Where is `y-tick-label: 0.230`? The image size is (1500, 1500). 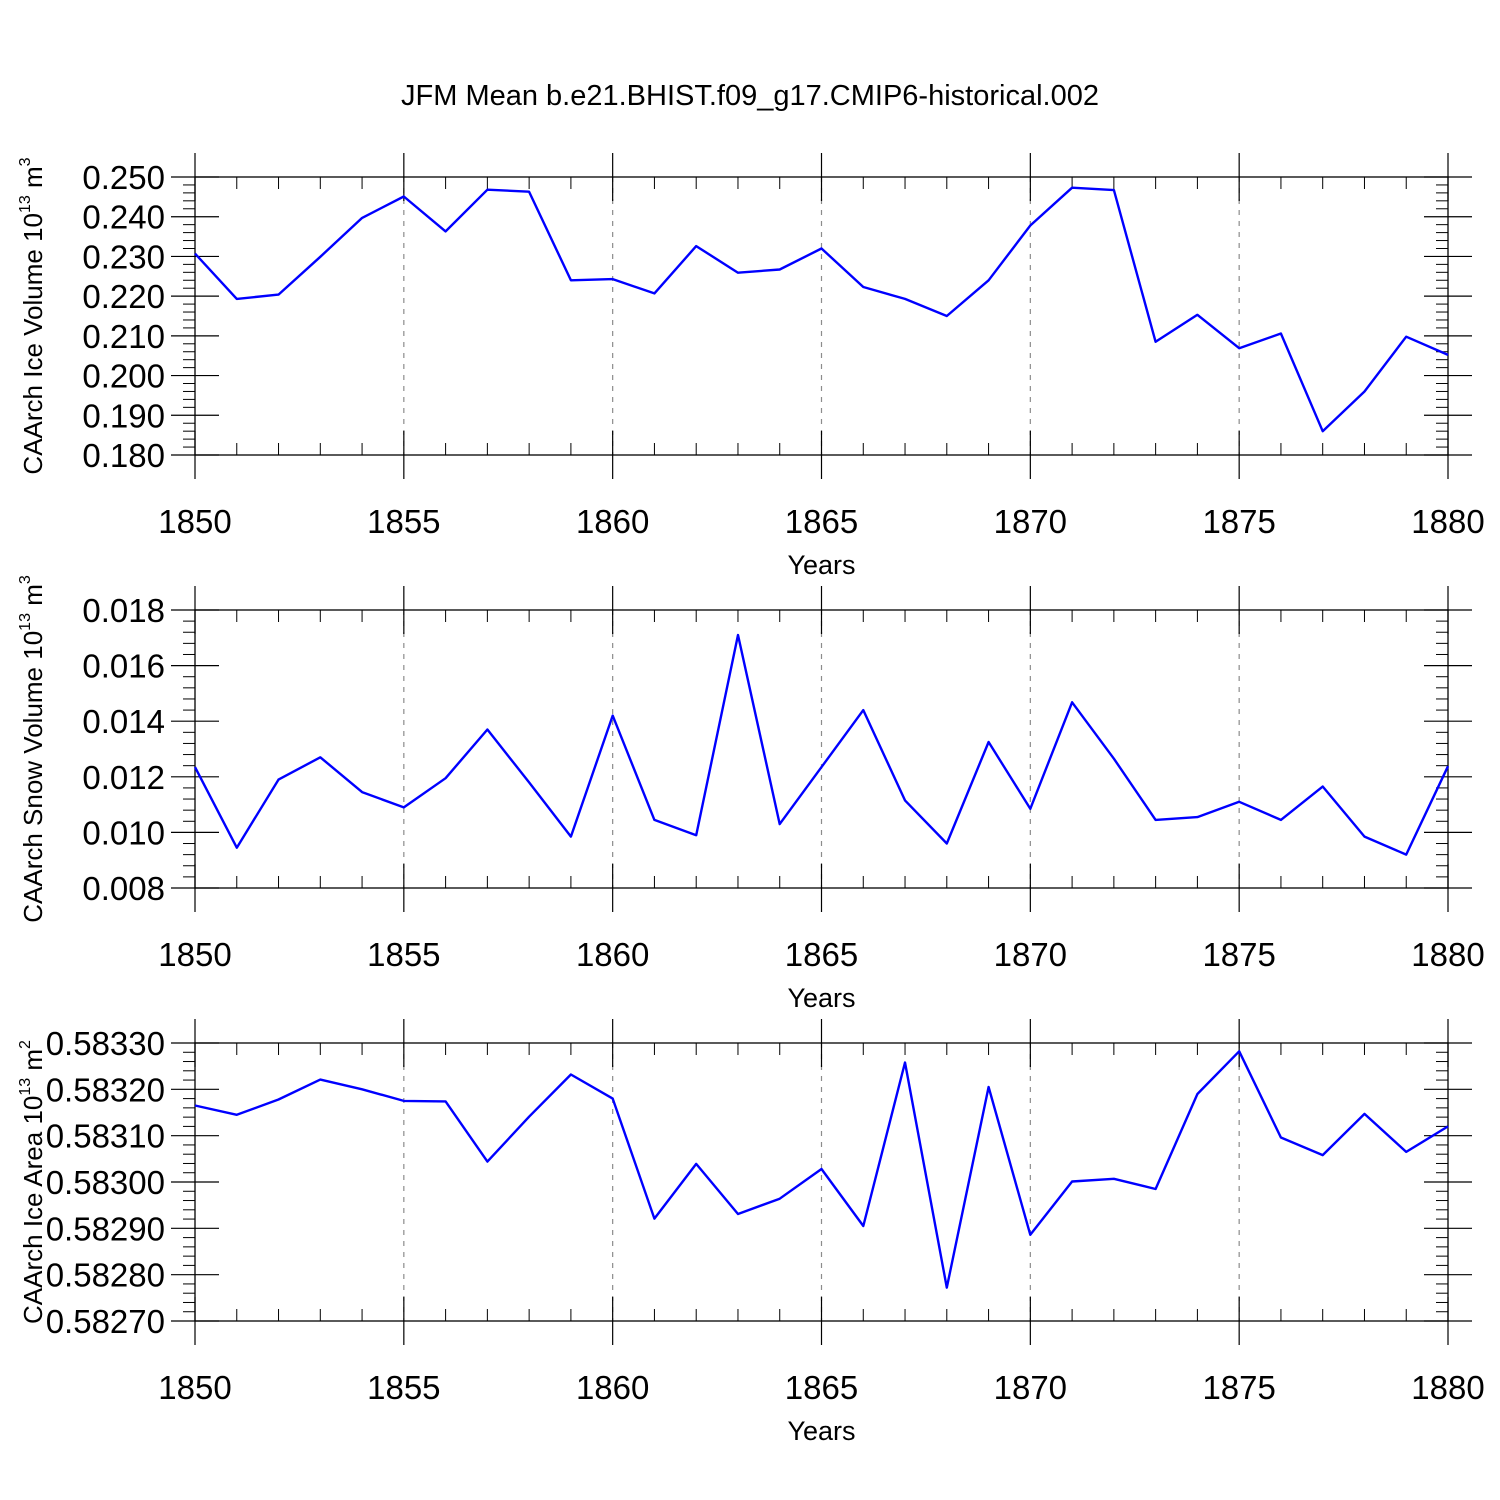 y-tick-label: 0.230 is located at coordinates (123, 256).